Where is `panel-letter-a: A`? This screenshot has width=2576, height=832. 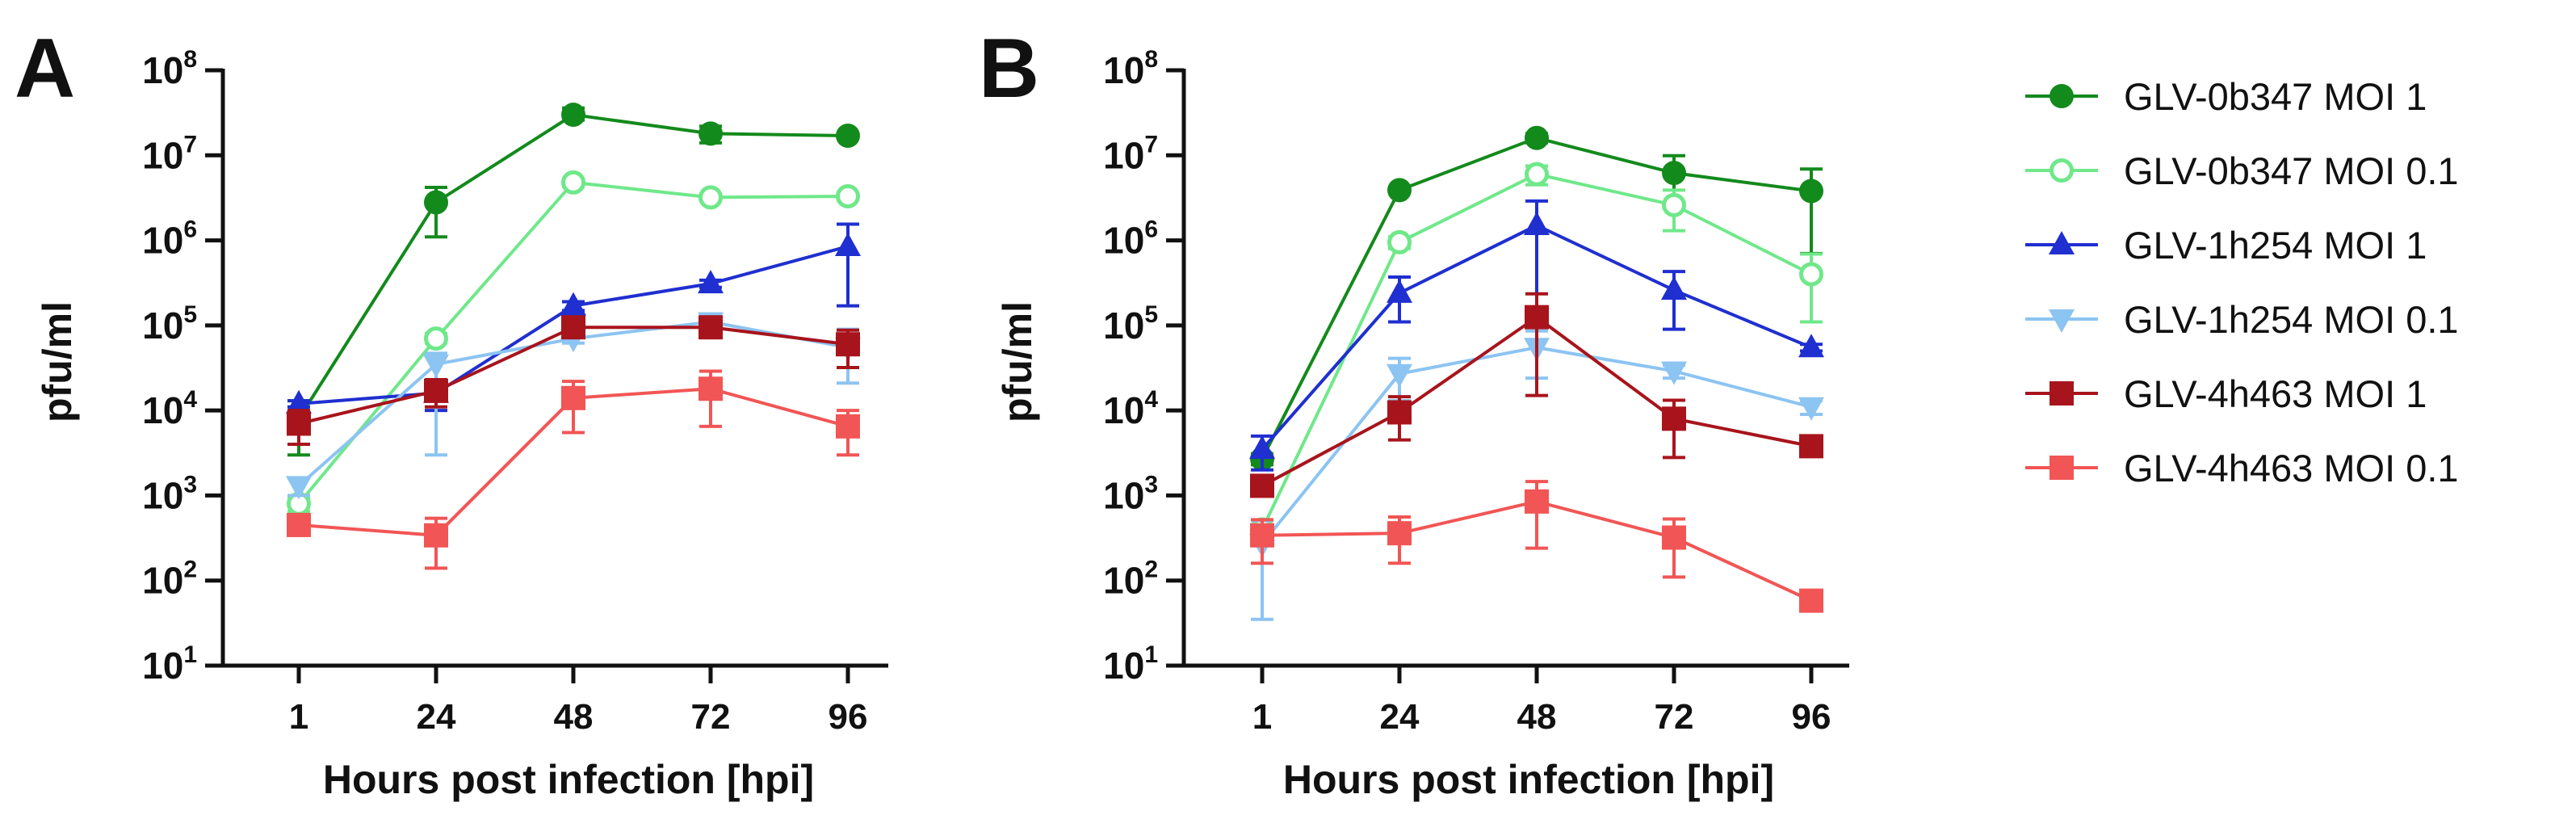
panel-letter-a: A is located at coordinates (45, 69).